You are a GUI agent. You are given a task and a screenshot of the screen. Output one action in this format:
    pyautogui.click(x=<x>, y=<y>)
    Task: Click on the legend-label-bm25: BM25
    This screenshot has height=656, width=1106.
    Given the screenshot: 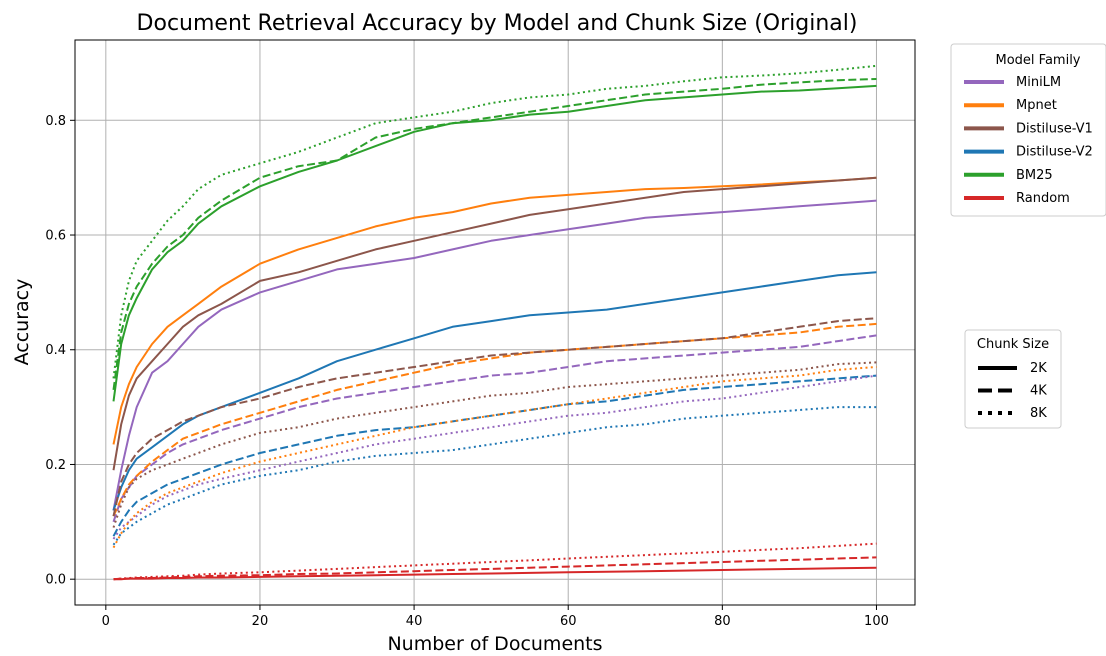 What is the action you would take?
    pyautogui.click(x=1034, y=175)
    